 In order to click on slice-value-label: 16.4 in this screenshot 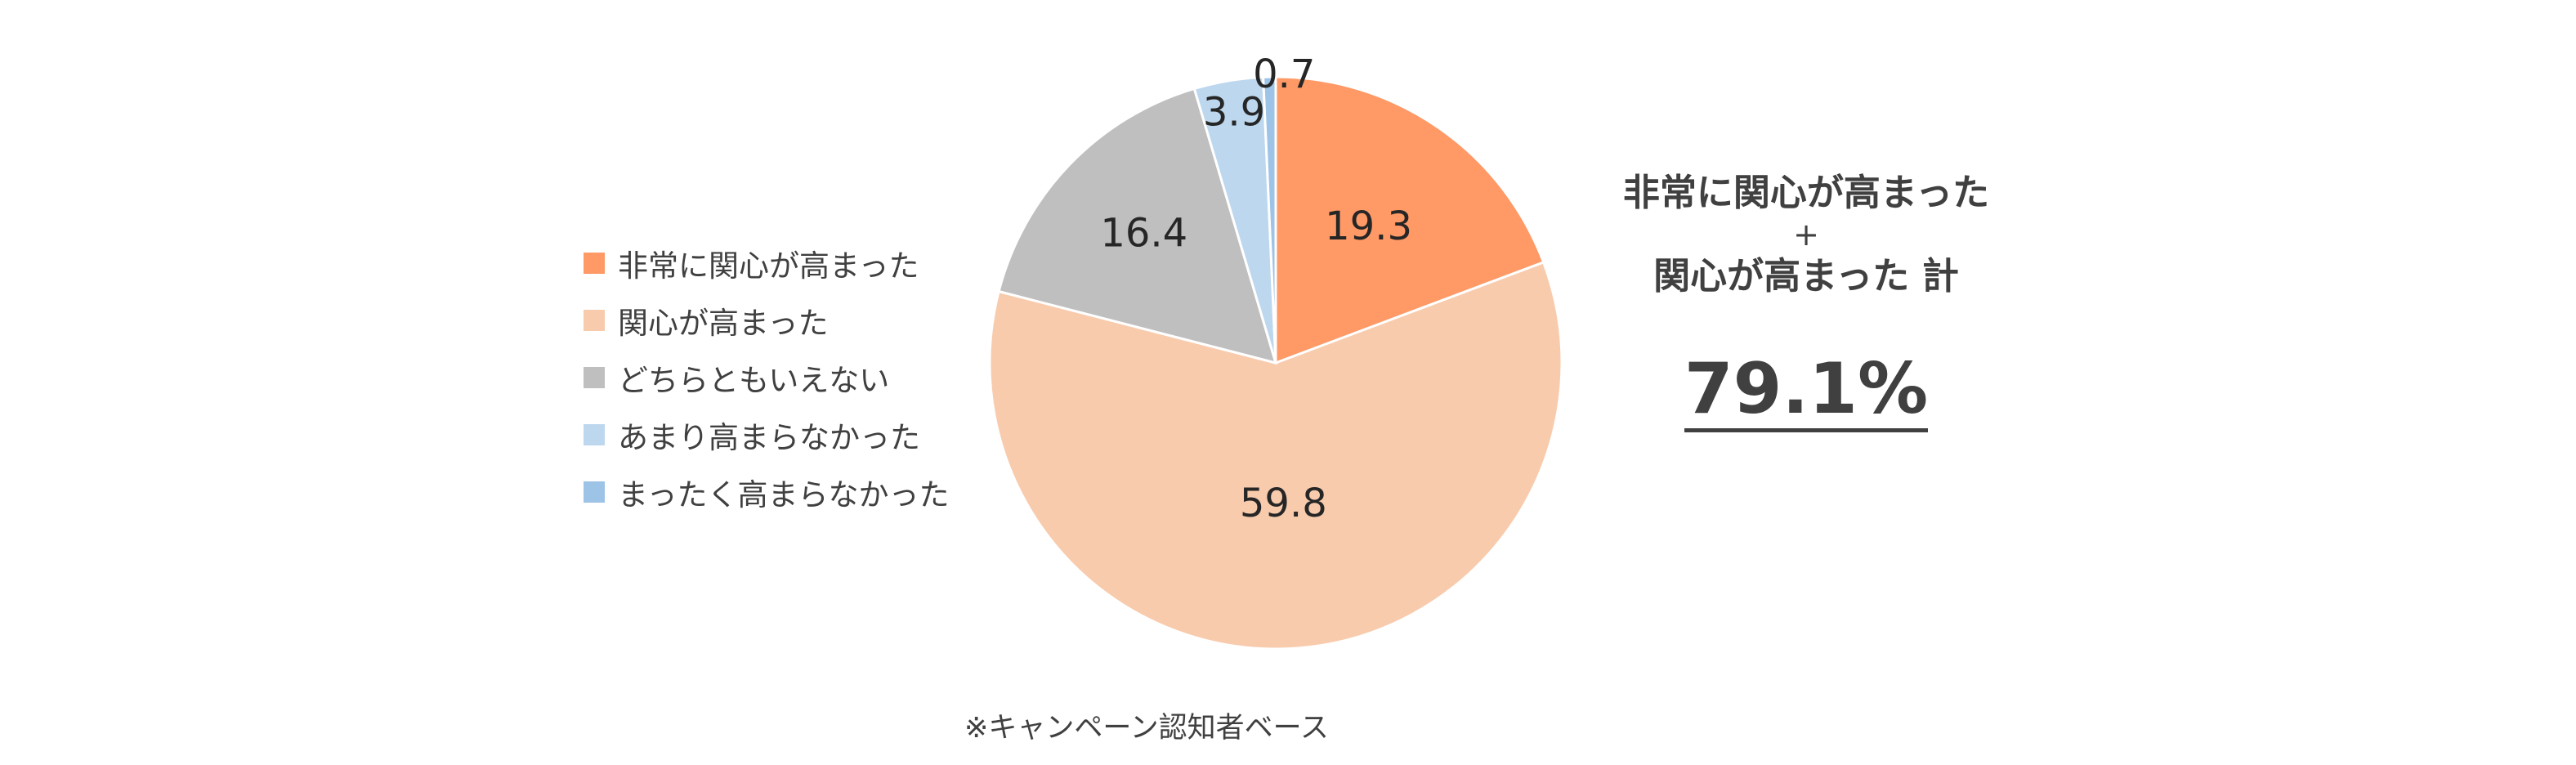, I will do `click(1143, 233)`.